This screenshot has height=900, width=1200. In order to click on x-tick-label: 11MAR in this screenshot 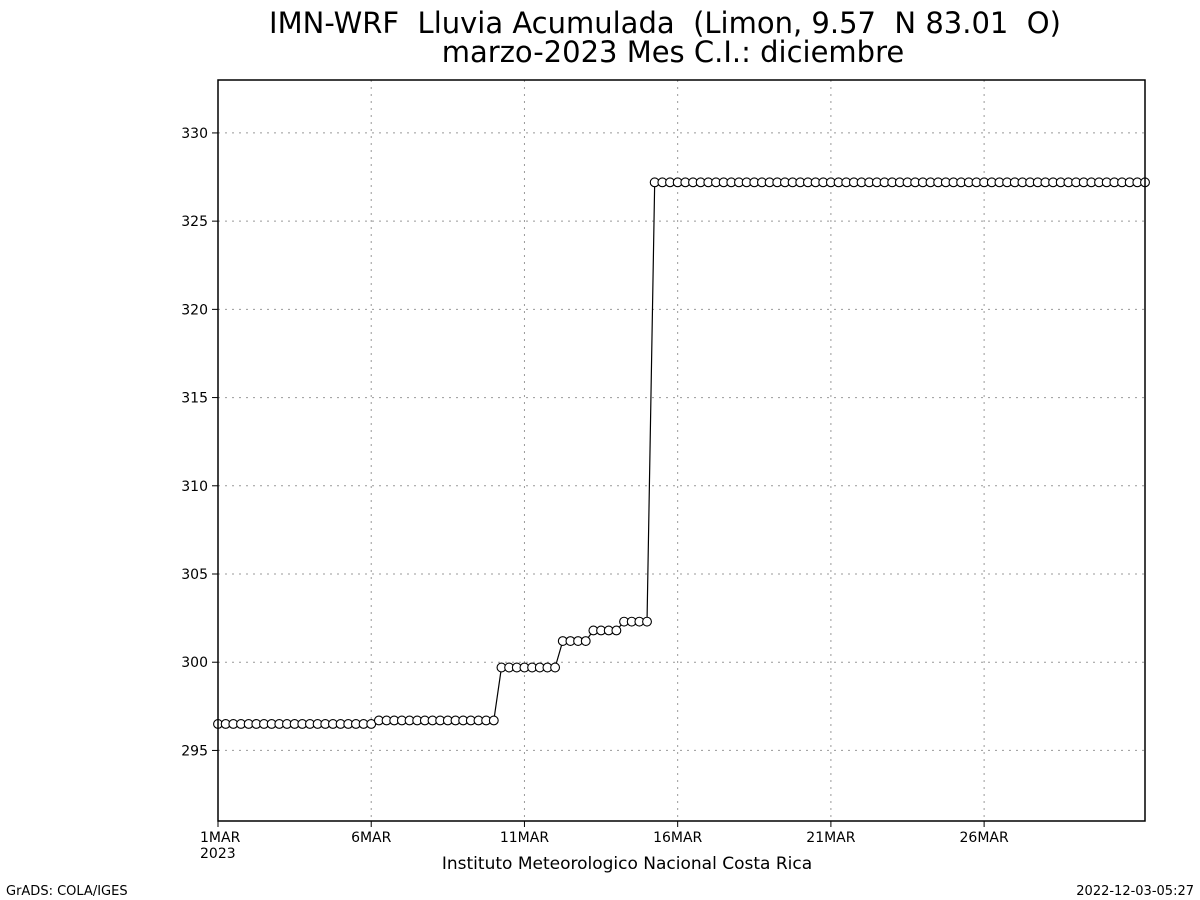, I will do `click(524, 838)`.